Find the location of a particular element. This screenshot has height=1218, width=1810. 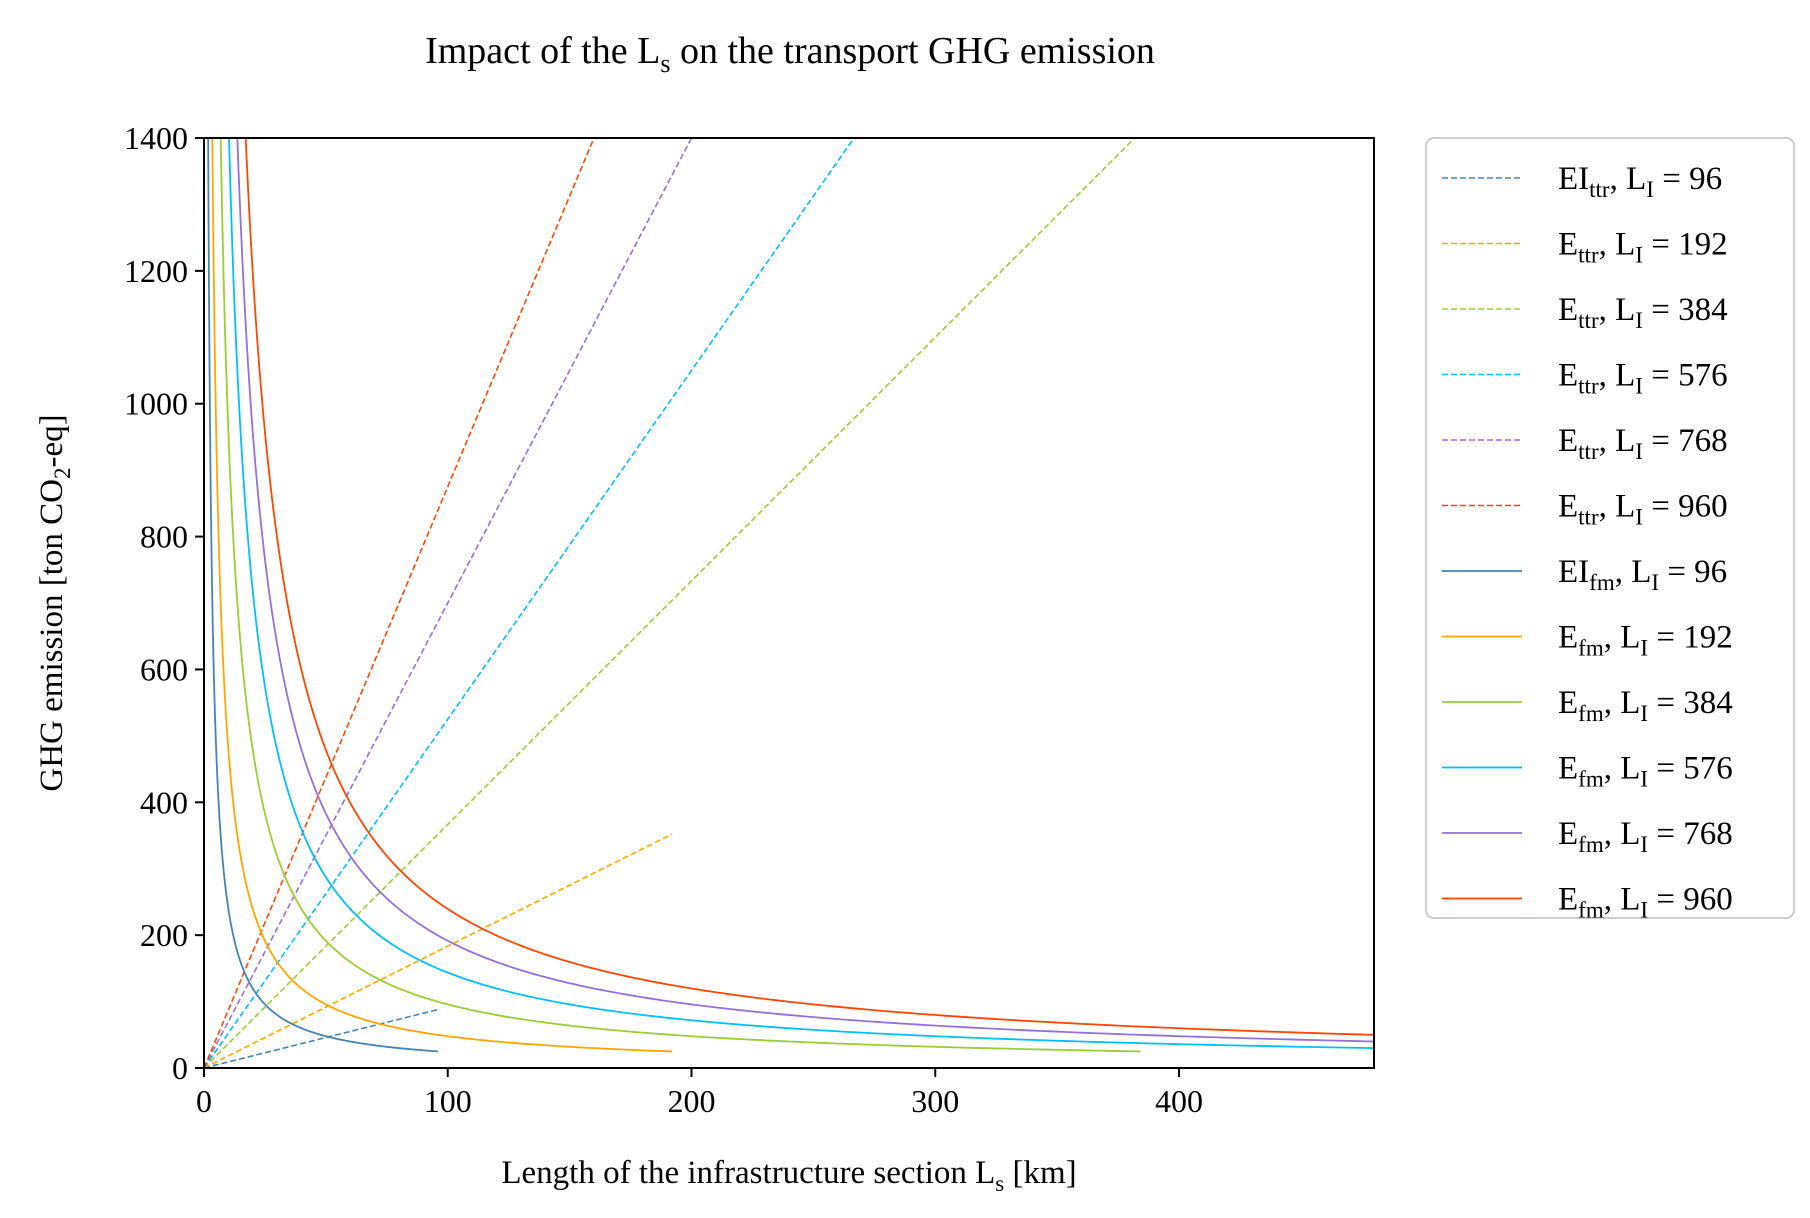

y-axis-label-main: GHG emission [ton CO is located at coordinates (52, 635).